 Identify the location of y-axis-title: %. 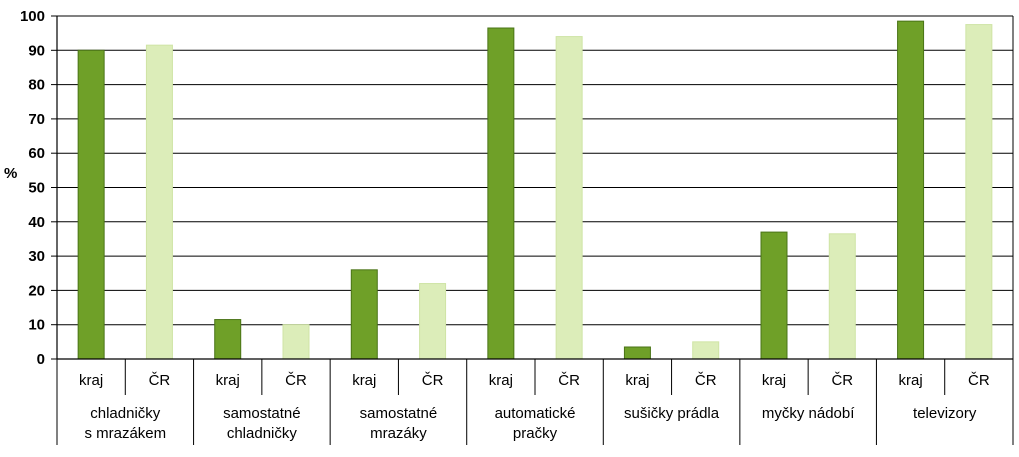
(10, 173).